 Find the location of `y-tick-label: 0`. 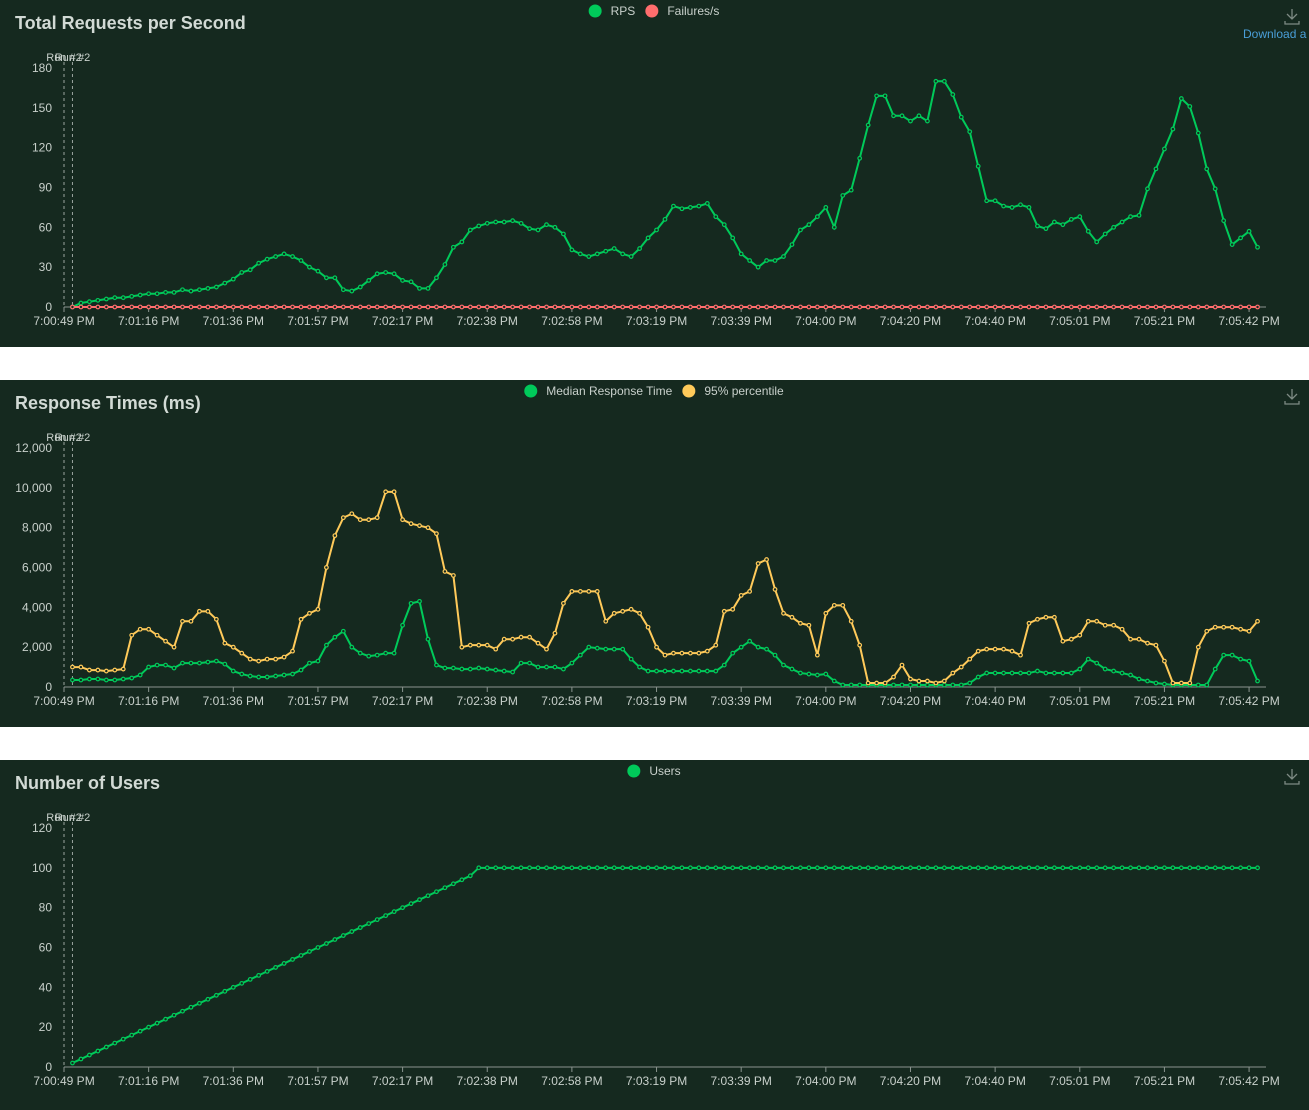

y-tick-label: 0 is located at coordinates (48, 687).